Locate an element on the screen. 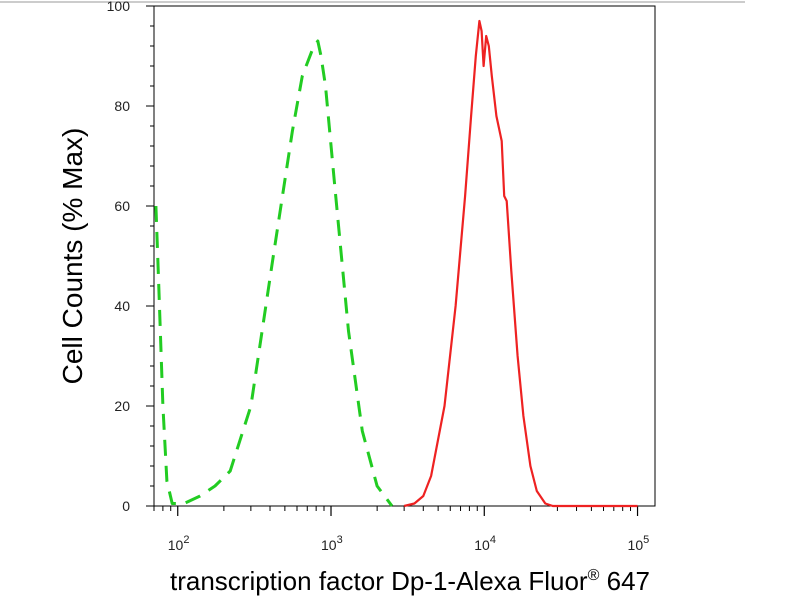 The height and width of the screenshot is (600, 800). x-tick-label-exp: 4 is located at coordinates (493, 540).